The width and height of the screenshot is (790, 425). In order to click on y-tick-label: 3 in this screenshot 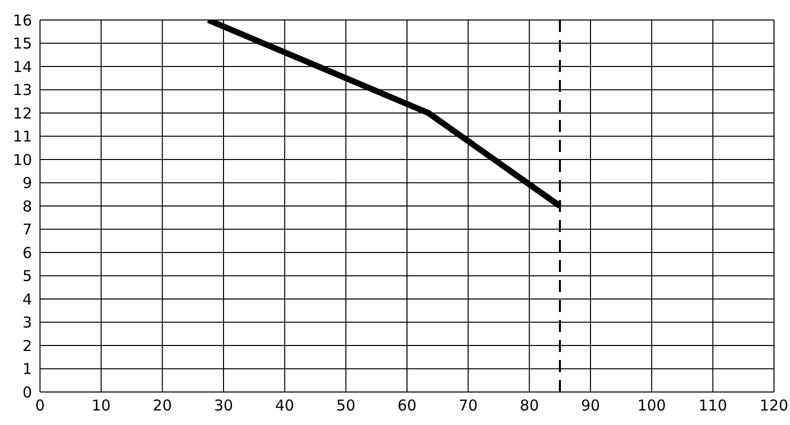, I will do `click(27, 323)`.